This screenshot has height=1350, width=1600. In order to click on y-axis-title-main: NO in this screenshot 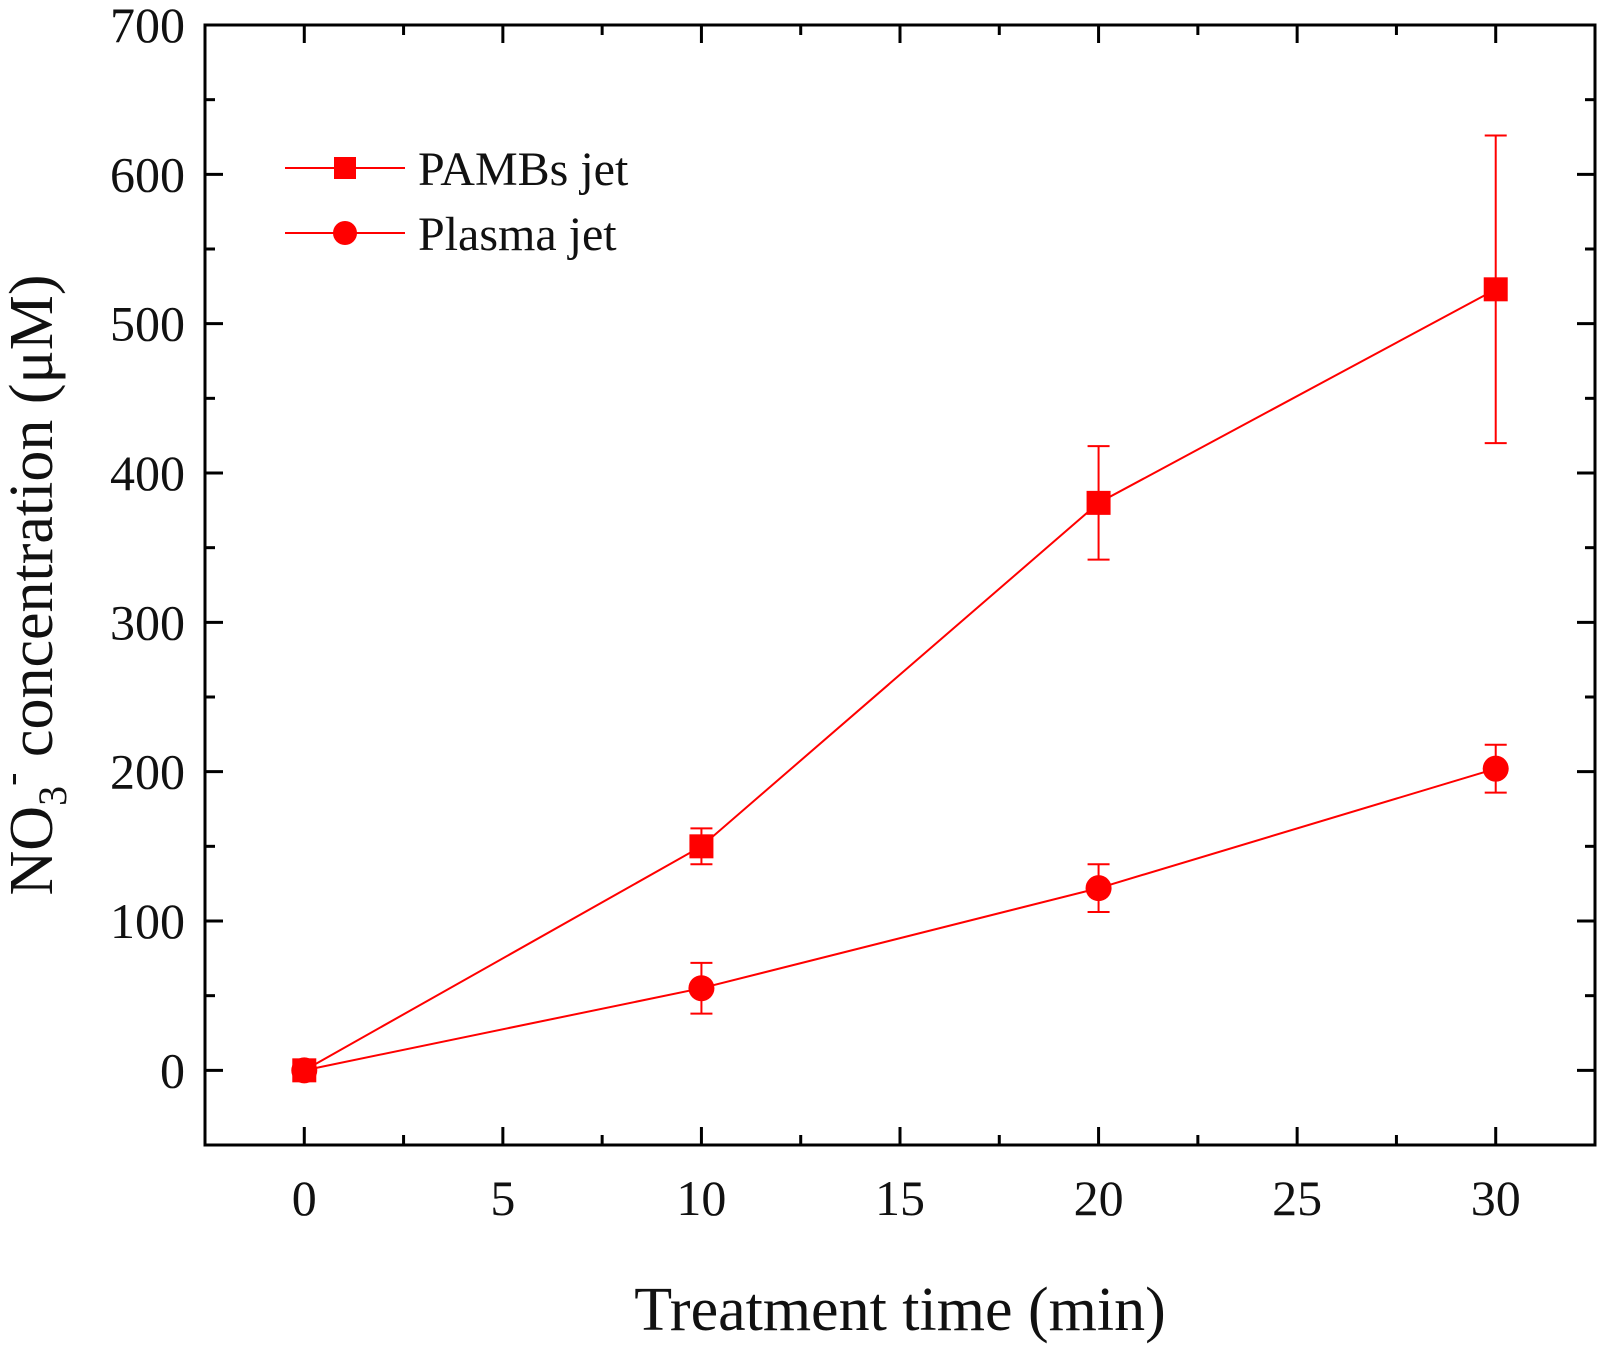, I will do `click(33, 851)`.